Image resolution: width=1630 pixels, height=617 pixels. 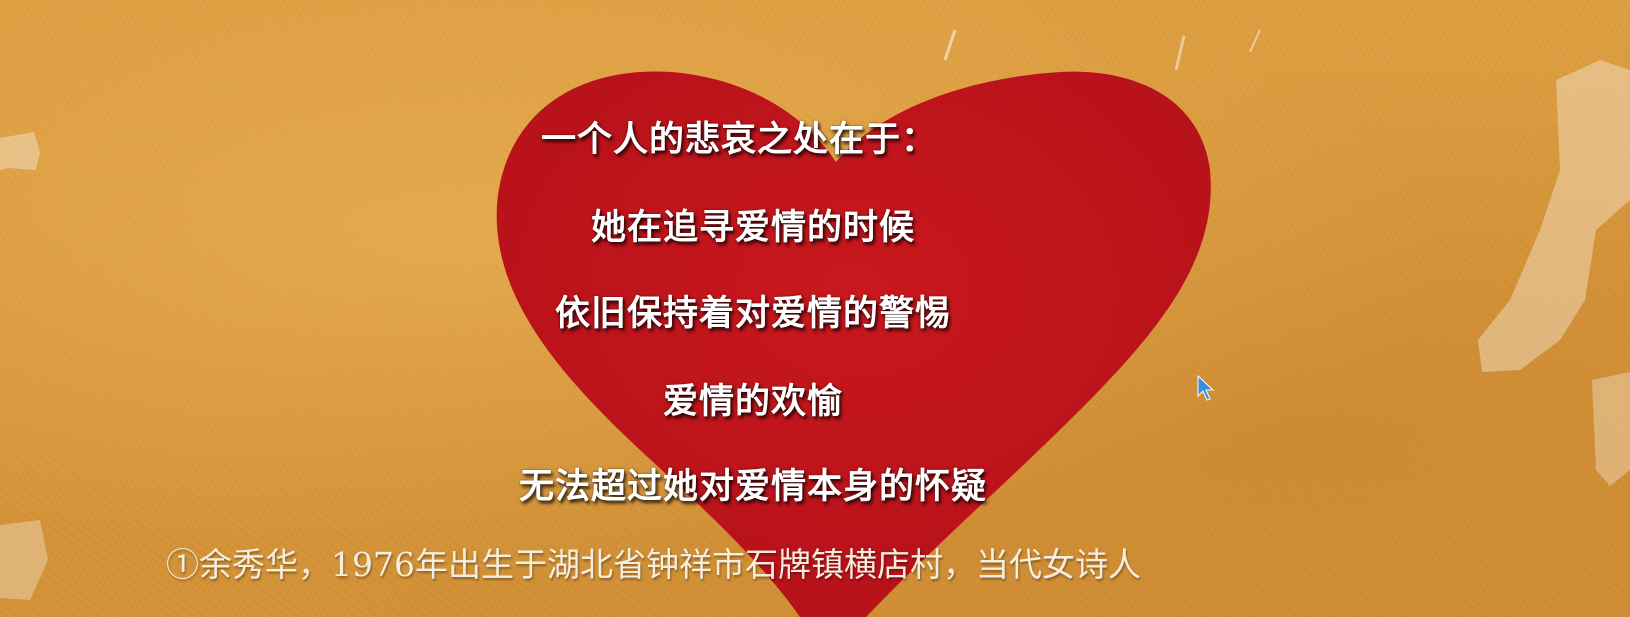 I want to click on footnote-caption: ①余秀华，1976年出生于湖北省钟祥市石牌镇横店村，当代女诗人, so click(x=653, y=564).